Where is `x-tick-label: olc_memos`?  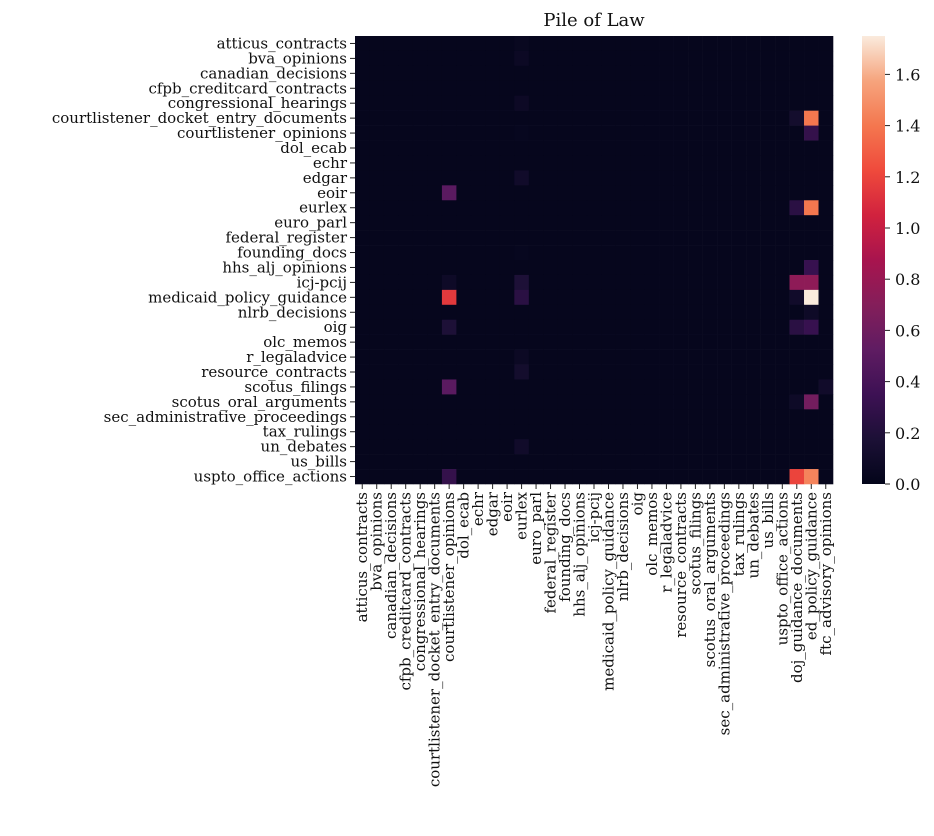
x-tick-label: olc_memos is located at coordinates (652, 534).